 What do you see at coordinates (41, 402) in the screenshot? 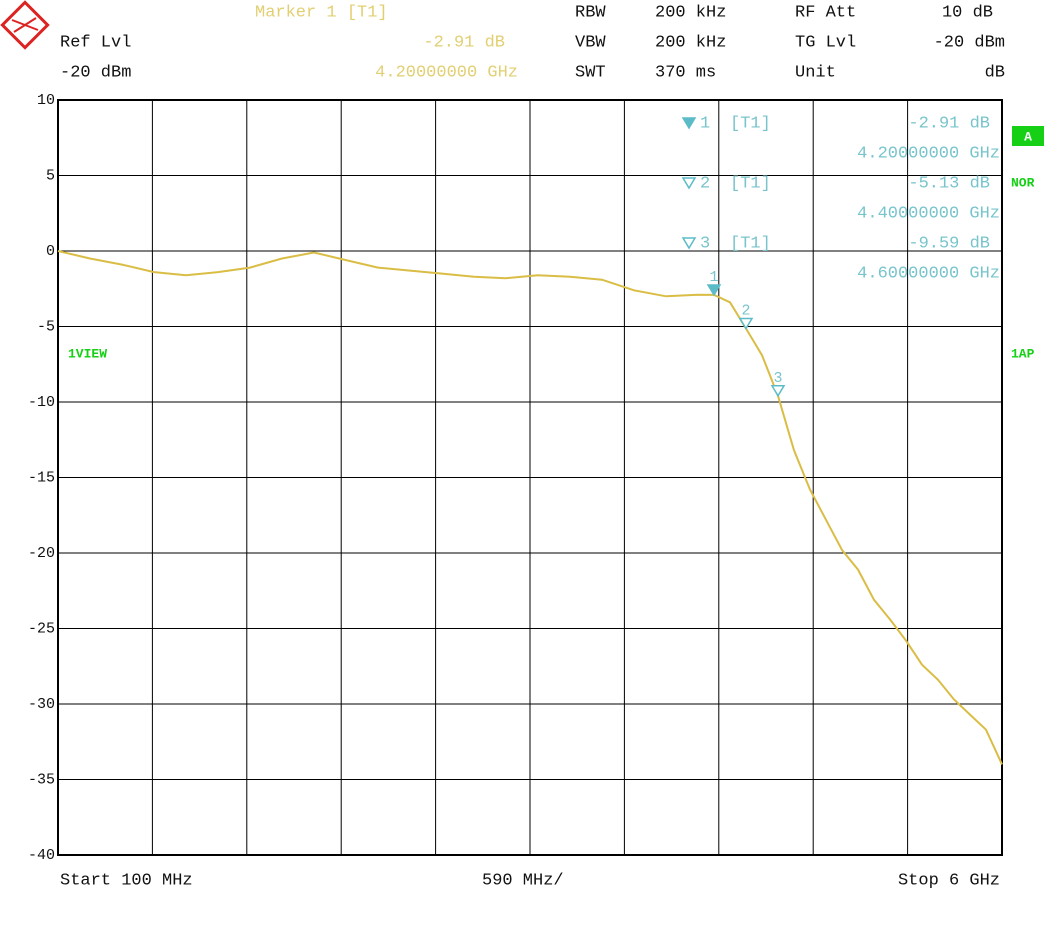
I see `y-tick-label: -10` at bounding box center [41, 402].